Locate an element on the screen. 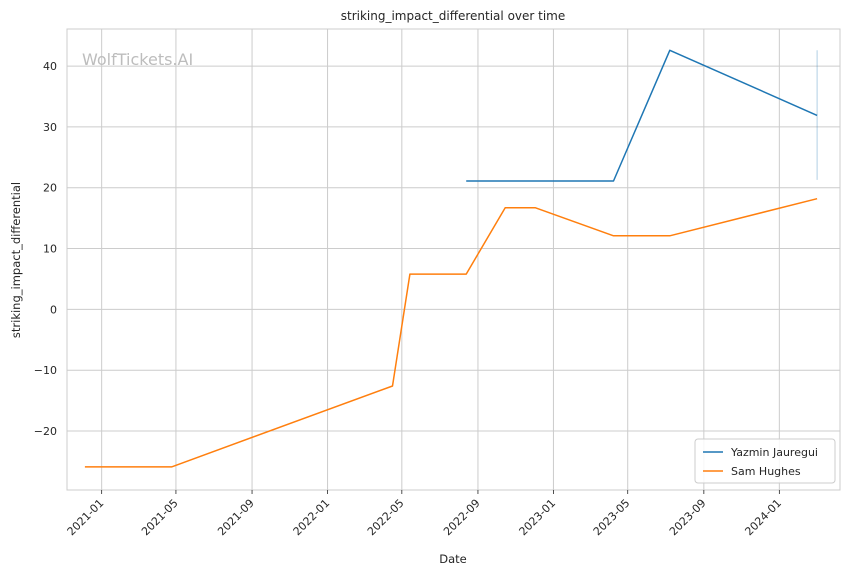 This screenshot has height=575, width=850. y-tick-label: −20 is located at coordinates (45, 431).